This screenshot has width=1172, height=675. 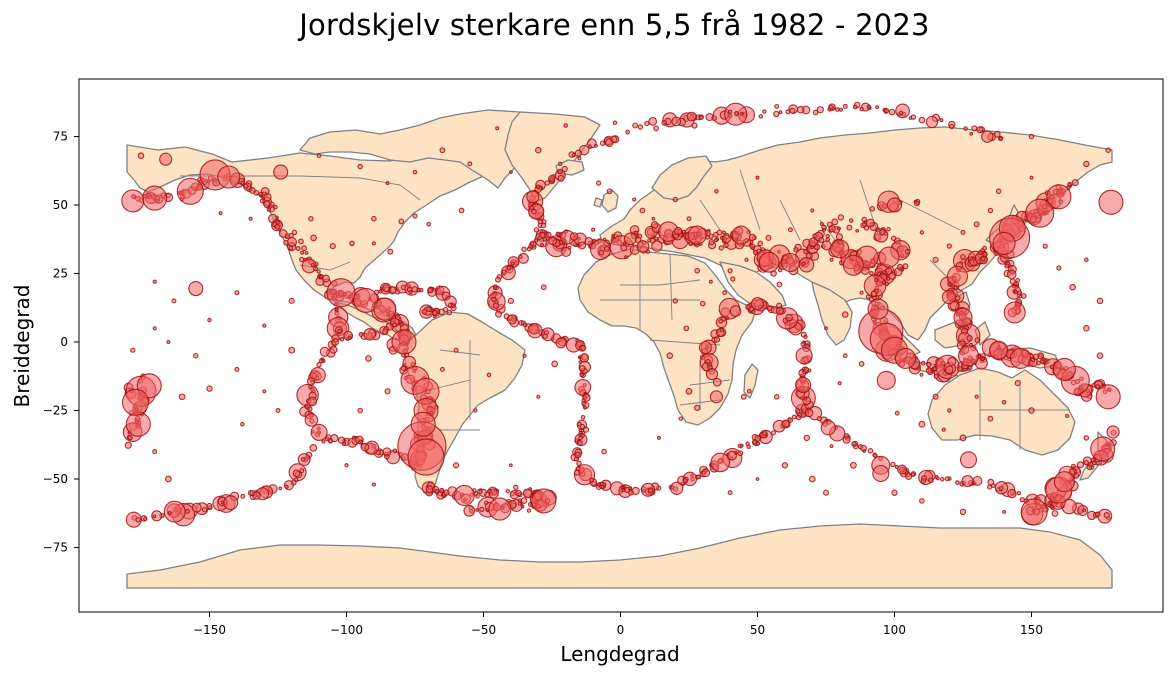 I want to click on x-tick-label: 0, so click(x=621, y=630).